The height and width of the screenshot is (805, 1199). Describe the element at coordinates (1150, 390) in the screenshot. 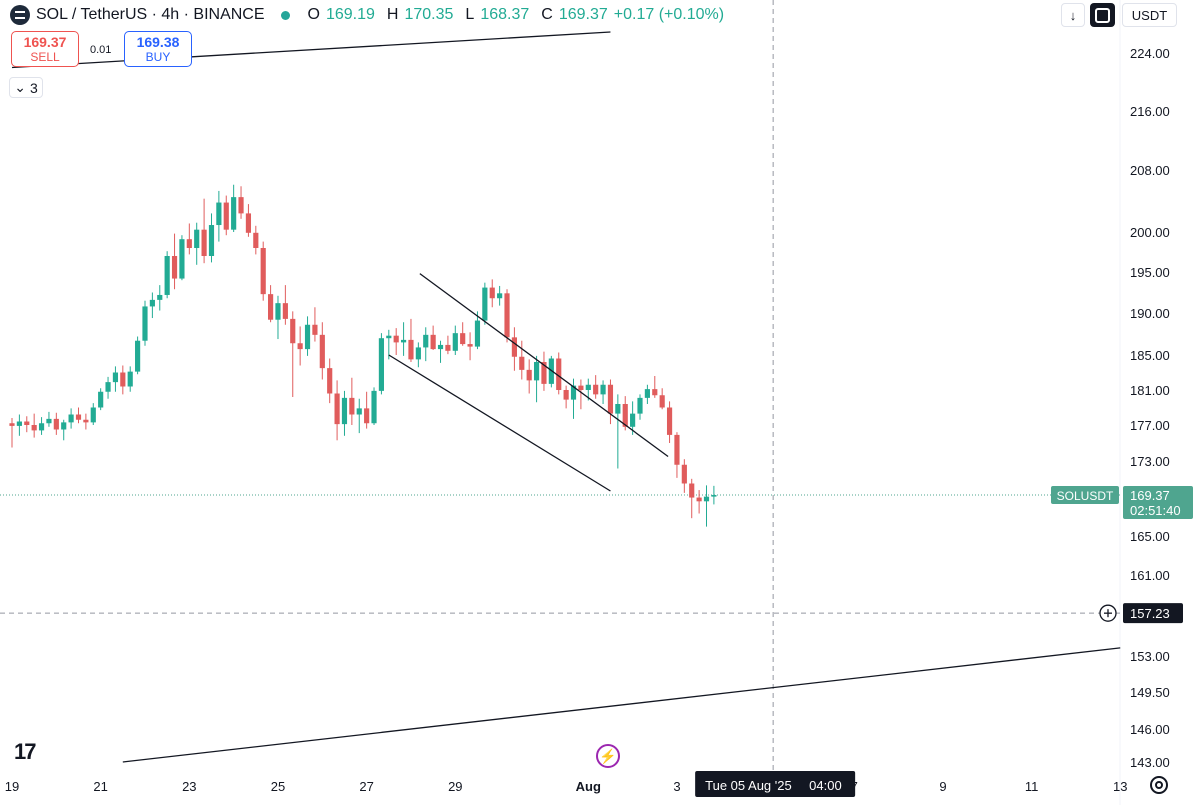

I see `price-tick-label: 181.00` at that location.